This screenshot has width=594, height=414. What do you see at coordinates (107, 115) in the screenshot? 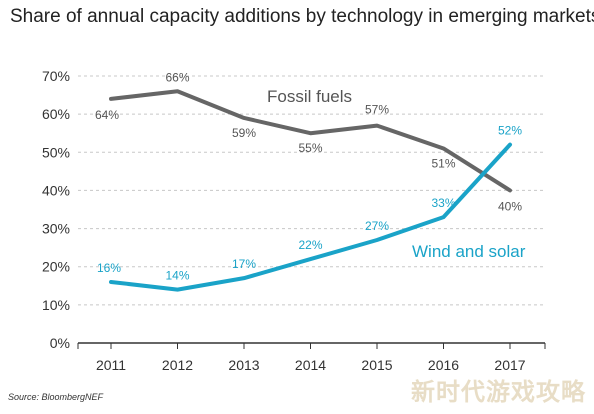
I see `data-label-fossil-fuels: 64%` at bounding box center [107, 115].